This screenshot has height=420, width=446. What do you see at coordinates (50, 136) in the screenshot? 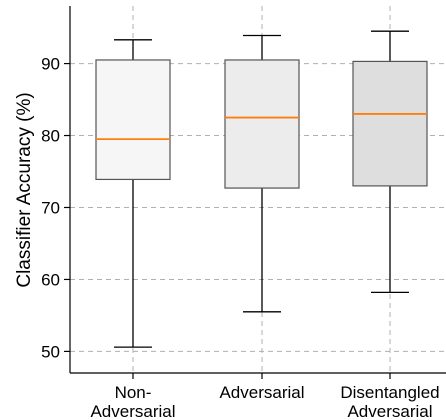
I see `y-tick-label: 80` at bounding box center [50, 136].